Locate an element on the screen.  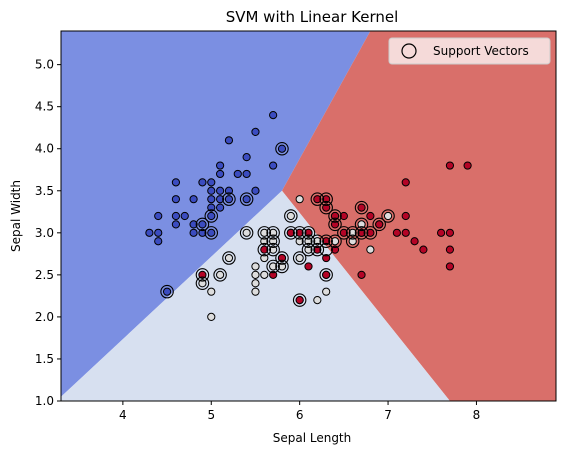
x-tick-label: 7 is located at coordinates (388, 415).